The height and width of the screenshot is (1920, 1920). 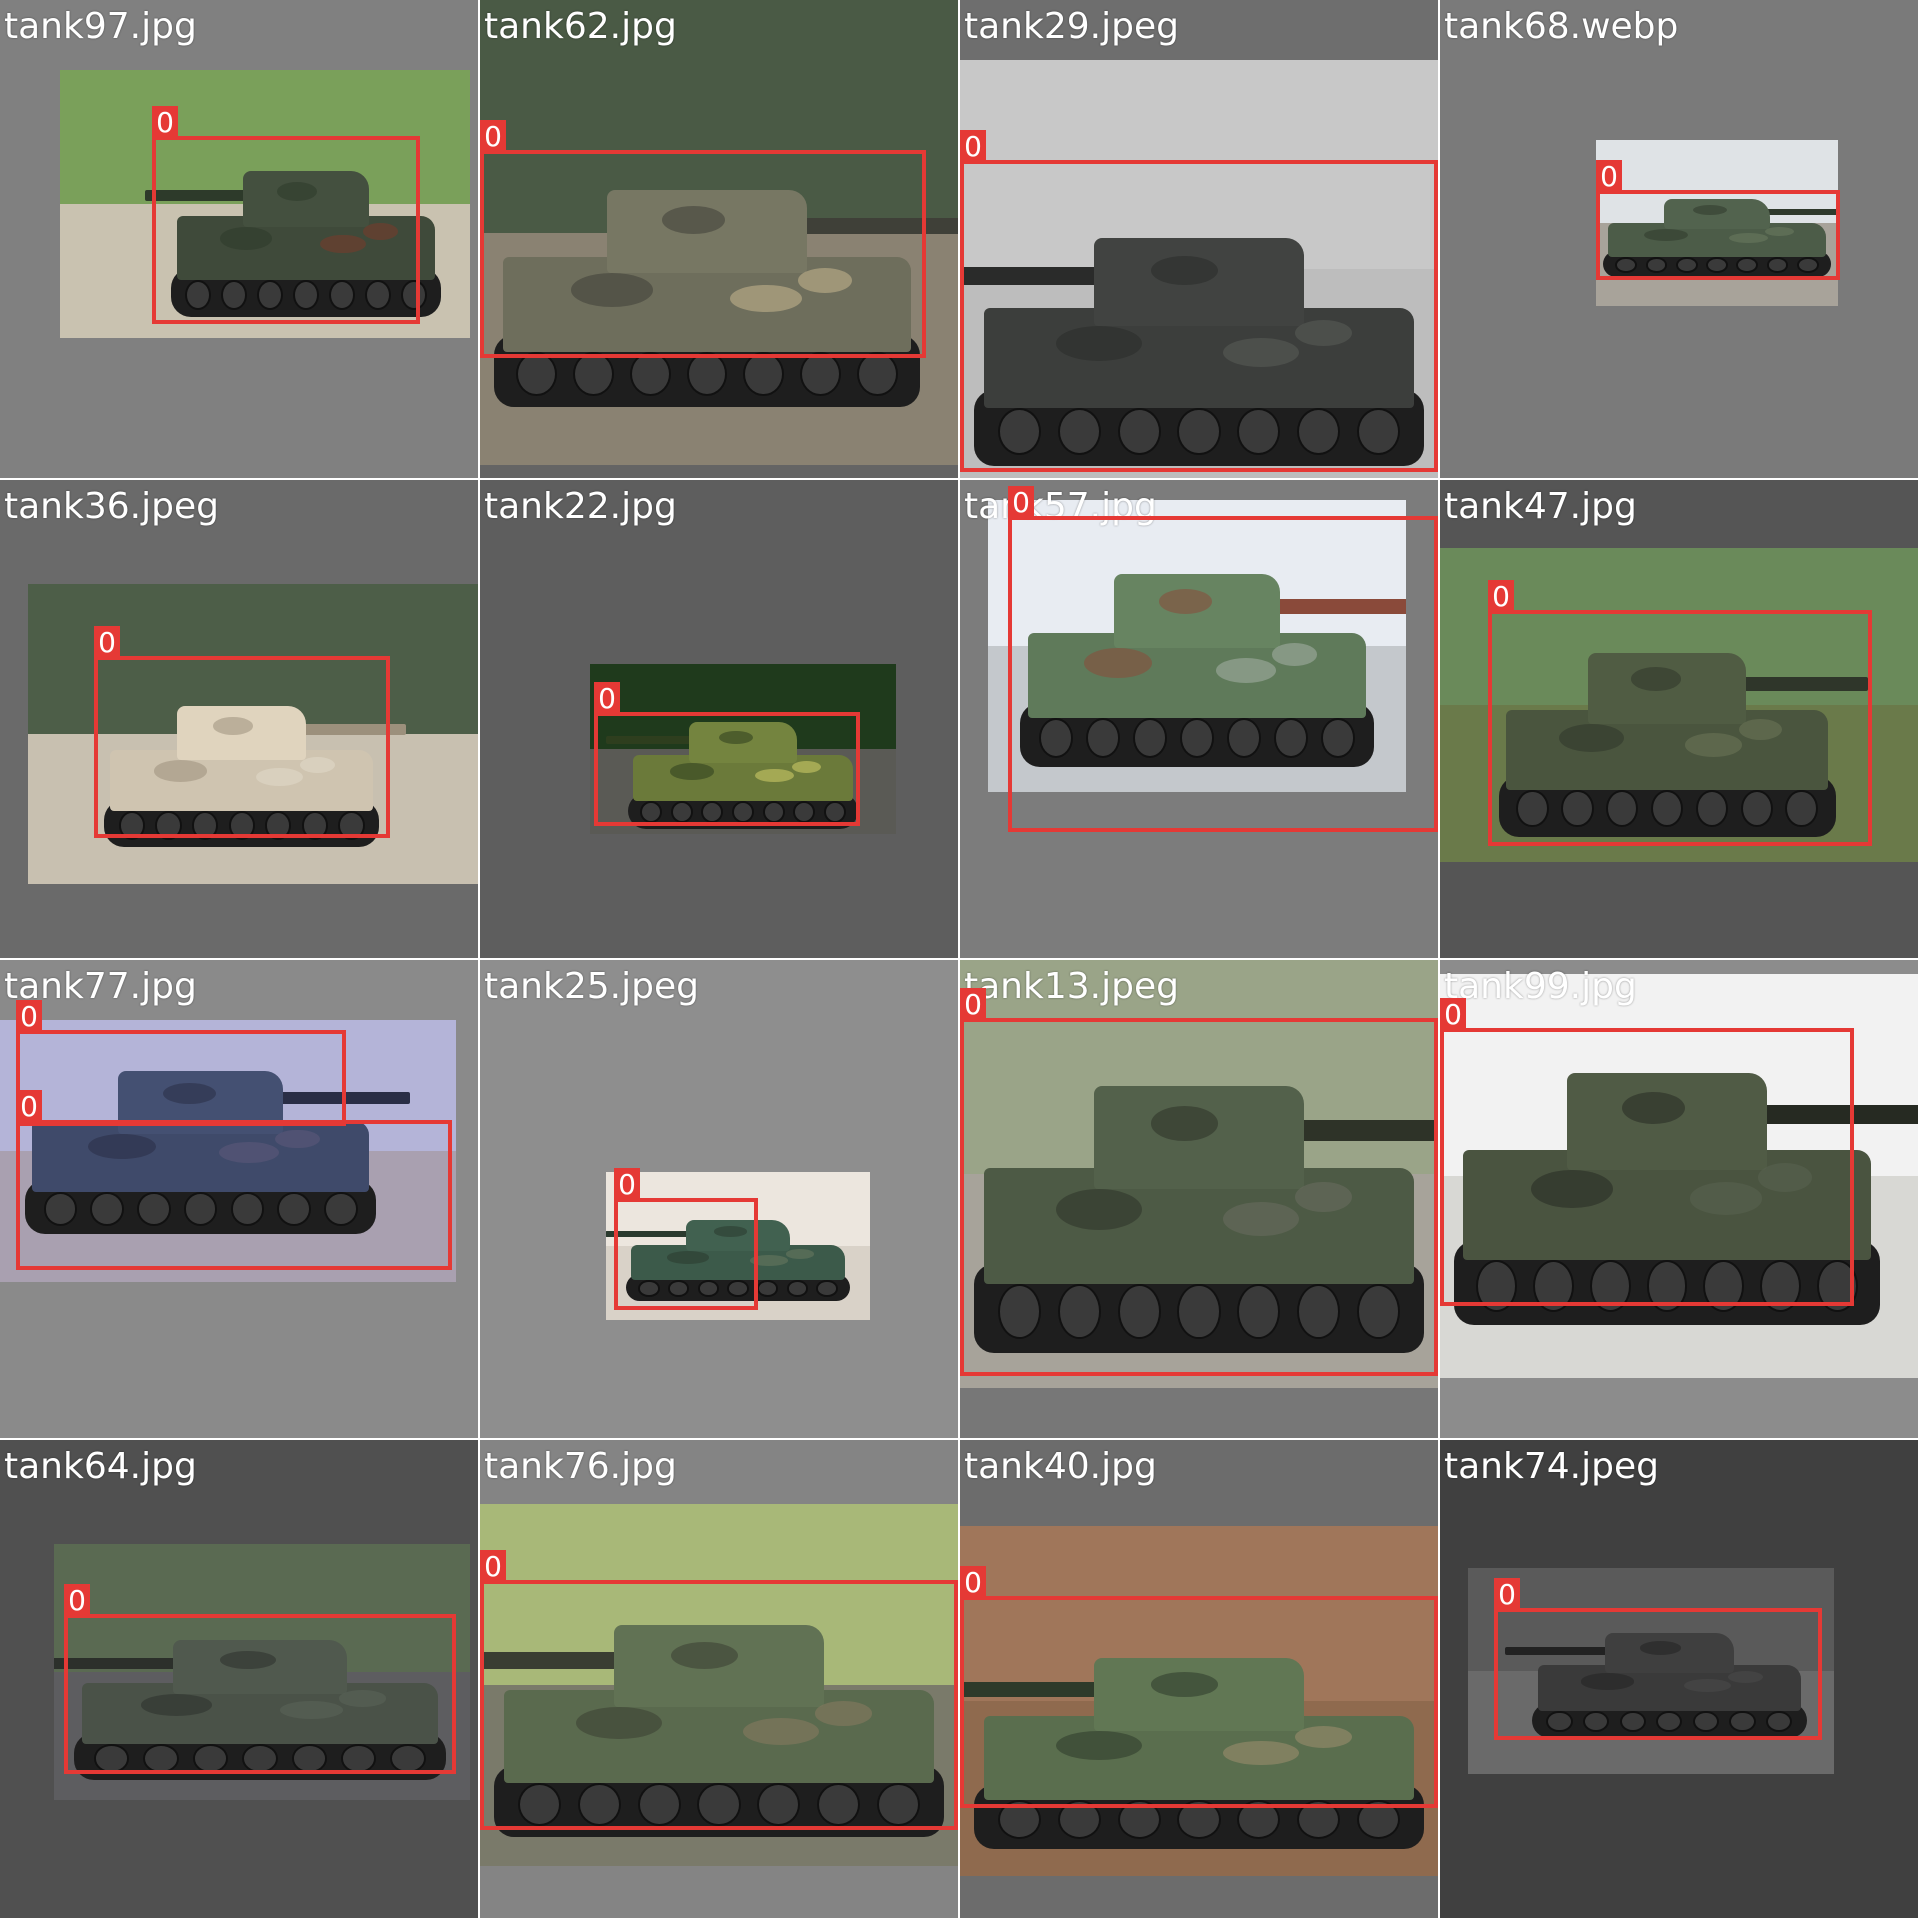 I want to click on mosaic-tile: tank29.jpeg 0, so click(x=1199, y=239).